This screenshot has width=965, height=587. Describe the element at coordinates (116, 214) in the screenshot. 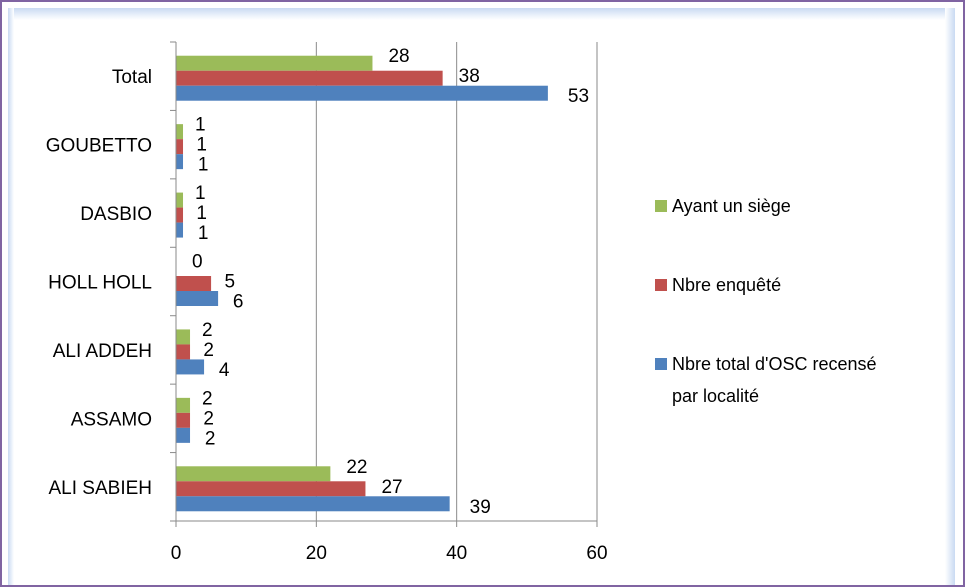

I see `category-label: DASBIO` at that location.